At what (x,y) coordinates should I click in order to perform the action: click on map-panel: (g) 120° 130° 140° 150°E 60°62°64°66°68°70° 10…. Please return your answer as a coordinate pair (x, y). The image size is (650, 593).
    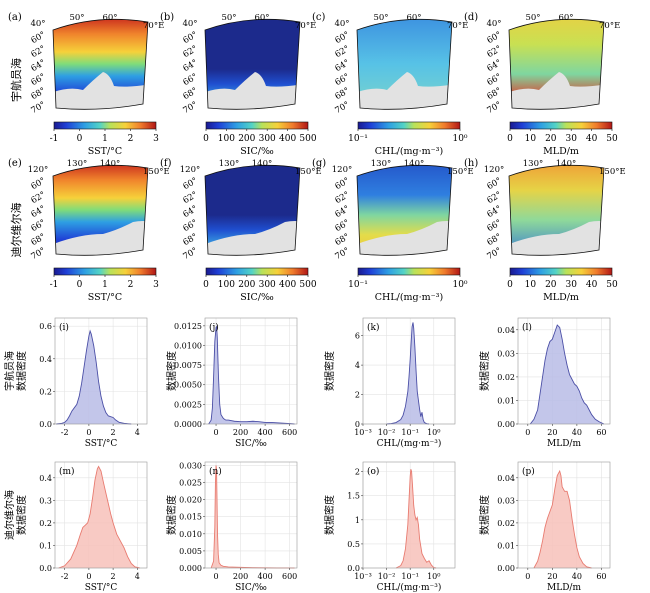
    Looking at the image, I should click on (393, 230).